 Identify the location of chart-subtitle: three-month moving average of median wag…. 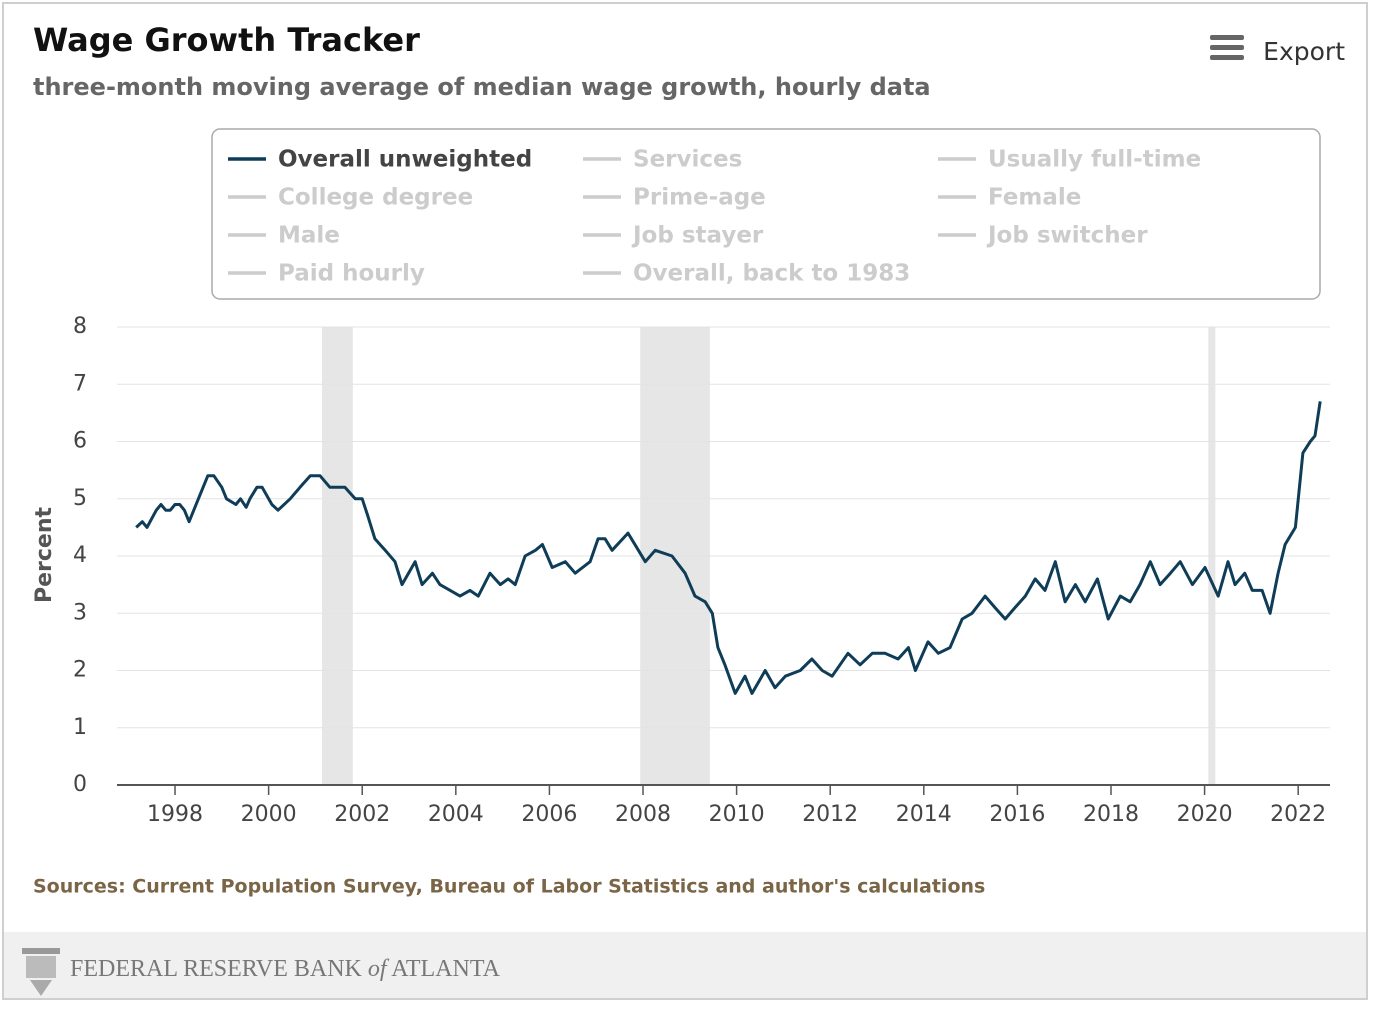
(482, 87).